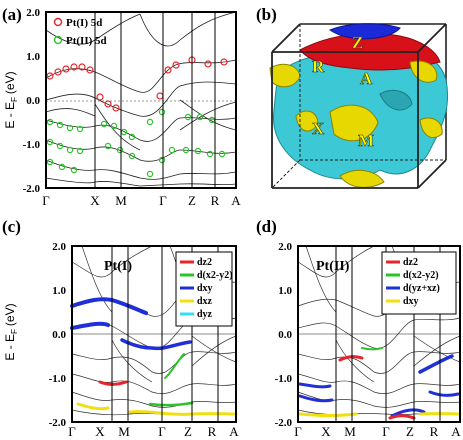 This screenshot has width=463, height=440. I want to click on panel-c-k-label: A, so click(234, 431).